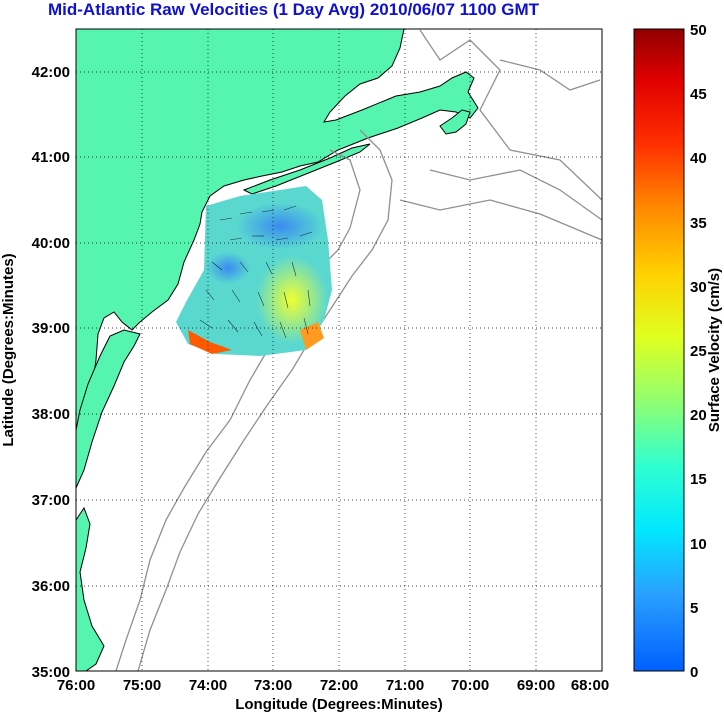  What do you see at coordinates (536, 685) in the screenshot?
I see `lon-tick-label: 69:00` at bounding box center [536, 685].